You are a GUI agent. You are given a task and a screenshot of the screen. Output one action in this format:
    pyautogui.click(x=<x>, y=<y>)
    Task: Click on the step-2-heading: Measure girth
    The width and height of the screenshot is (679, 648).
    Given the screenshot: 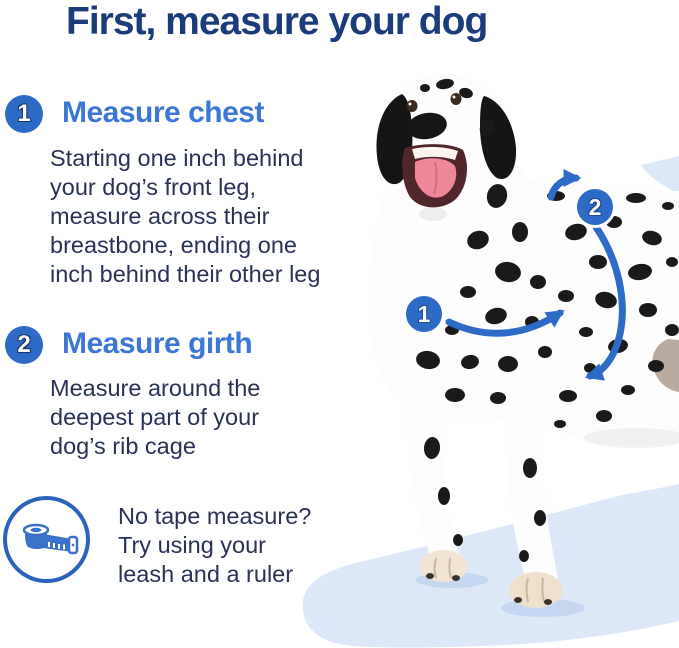 What is the action you would take?
    pyautogui.click(x=157, y=343)
    